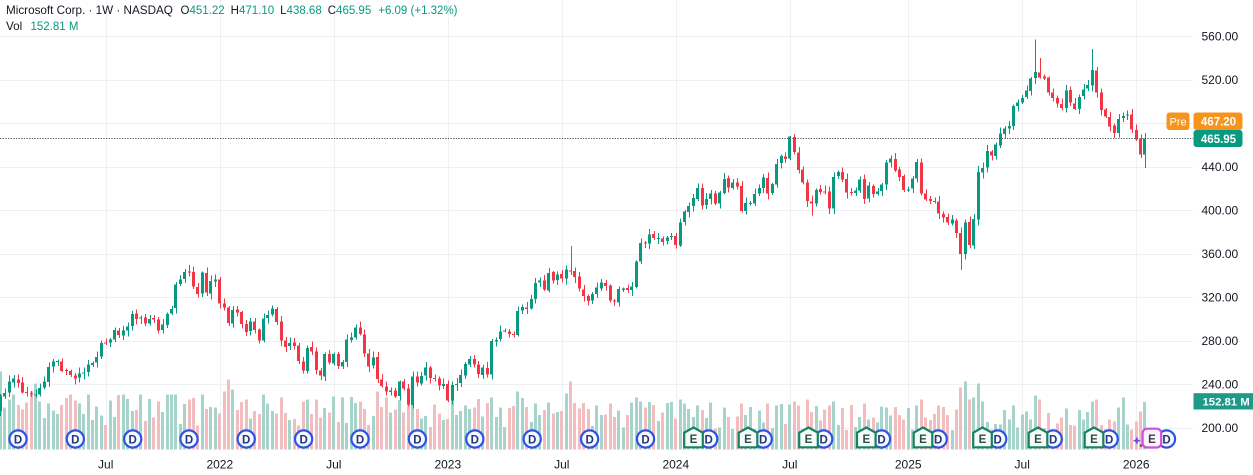 The image size is (1253, 475). What do you see at coordinates (1177, 122) in the screenshot?
I see `svg-text: Pre` at bounding box center [1177, 122].